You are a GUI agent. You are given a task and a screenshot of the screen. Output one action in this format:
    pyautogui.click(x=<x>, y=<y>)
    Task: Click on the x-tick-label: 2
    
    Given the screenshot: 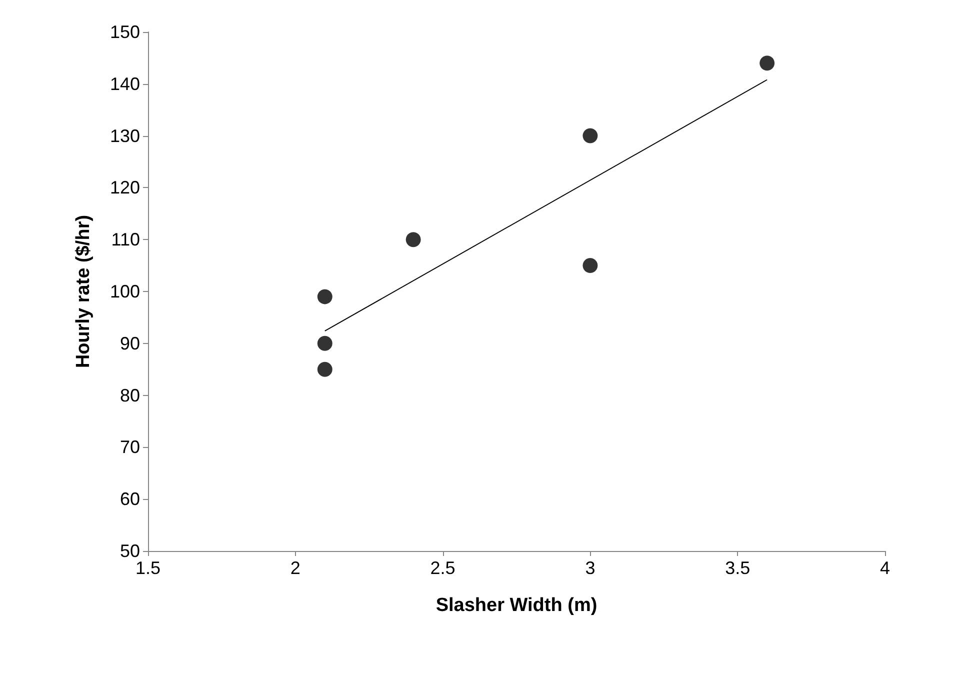 What is the action you would take?
    pyautogui.click(x=295, y=568)
    